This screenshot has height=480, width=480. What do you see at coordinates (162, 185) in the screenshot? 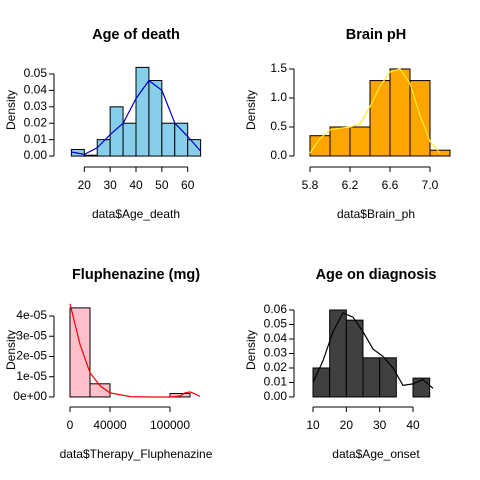
I see `x-tick-label: 50` at bounding box center [162, 185].